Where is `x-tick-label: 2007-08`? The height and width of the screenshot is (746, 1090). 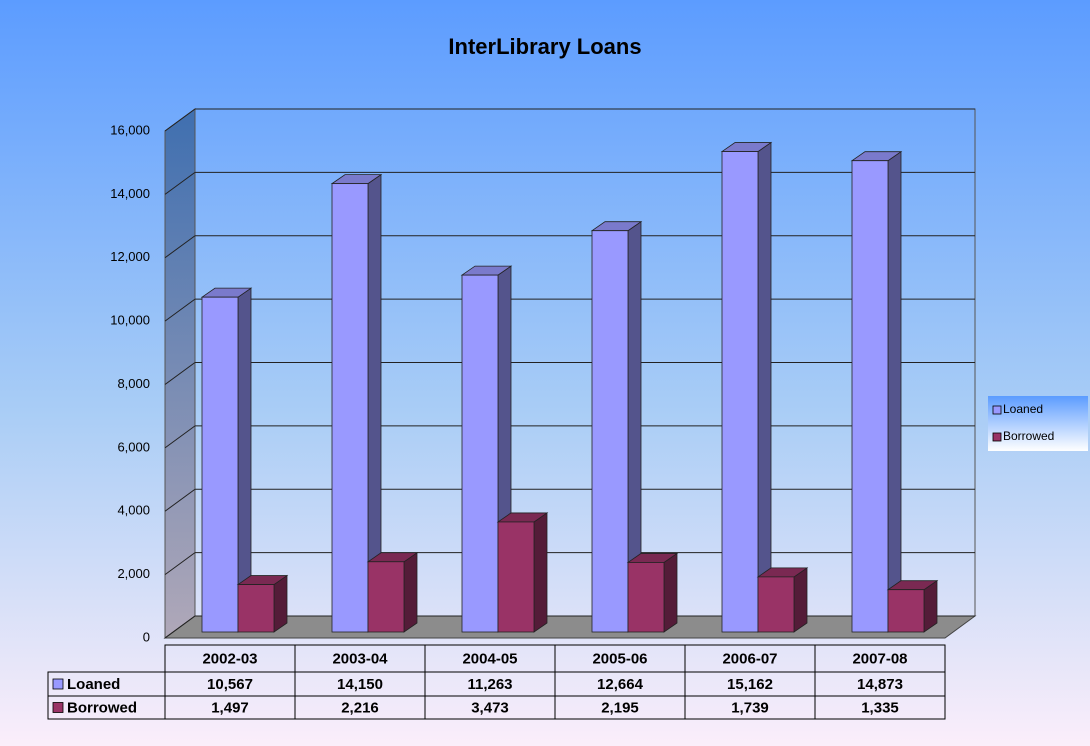 x-tick-label: 2007-08 is located at coordinates (879, 658).